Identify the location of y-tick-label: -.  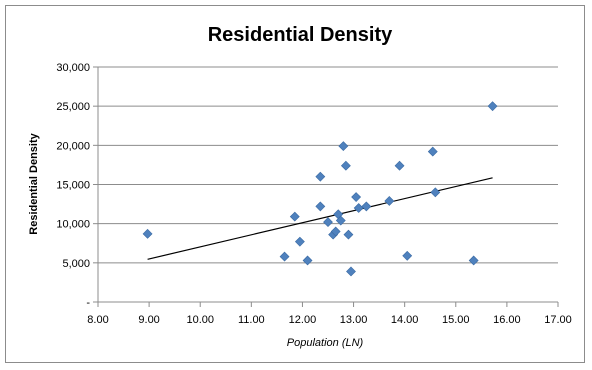
(88, 303).